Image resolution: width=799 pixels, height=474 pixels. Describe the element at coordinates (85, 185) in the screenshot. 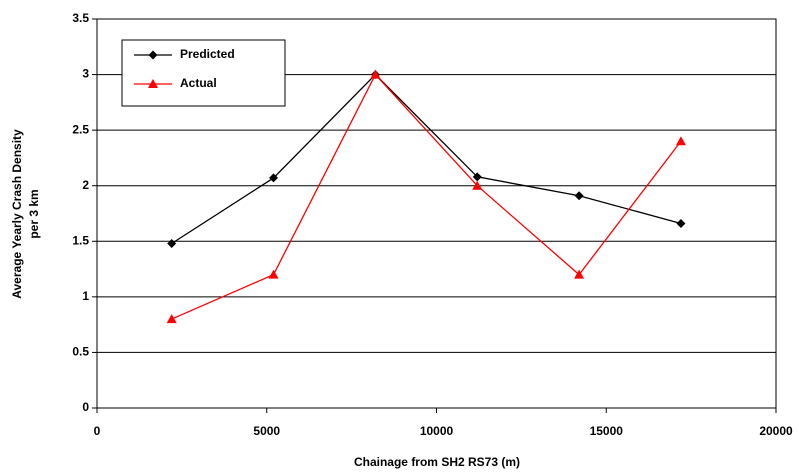

I see `y-tick-label: 2` at that location.